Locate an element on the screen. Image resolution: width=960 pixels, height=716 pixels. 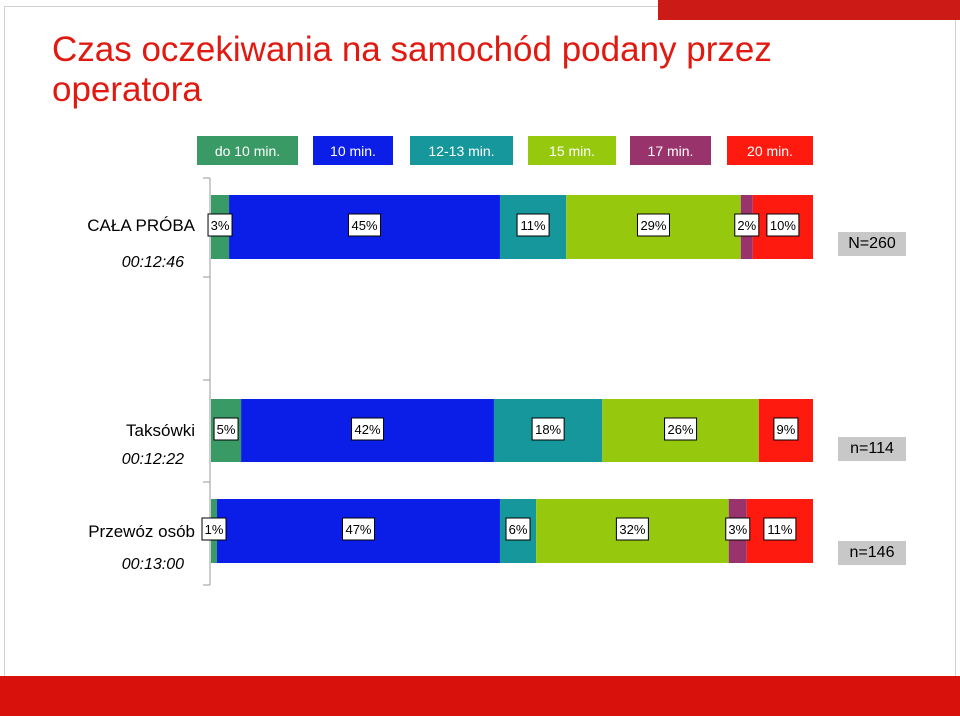
sample-size-3: n=146 is located at coordinates (872, 553).